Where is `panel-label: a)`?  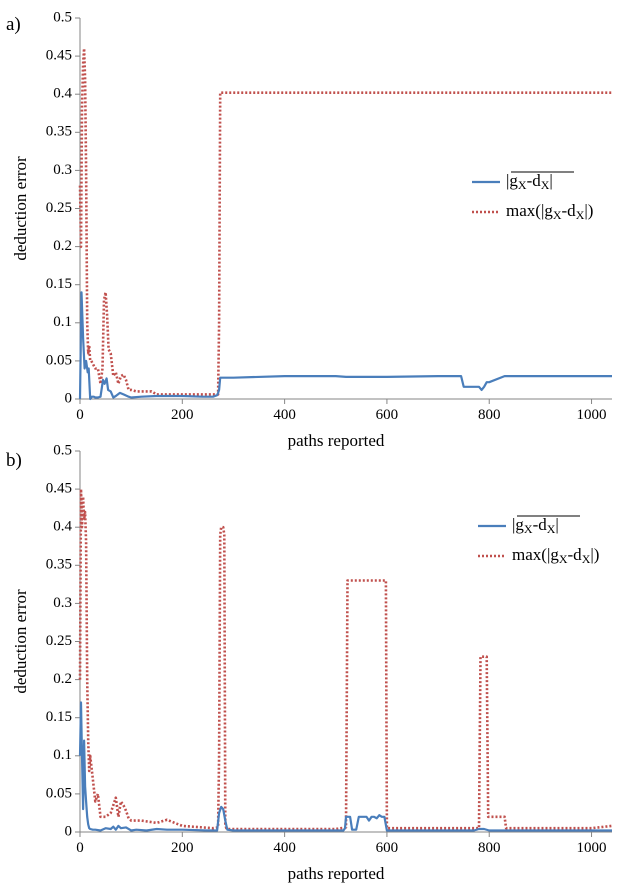
panel-label: a) is located at coordinates (13, 24).